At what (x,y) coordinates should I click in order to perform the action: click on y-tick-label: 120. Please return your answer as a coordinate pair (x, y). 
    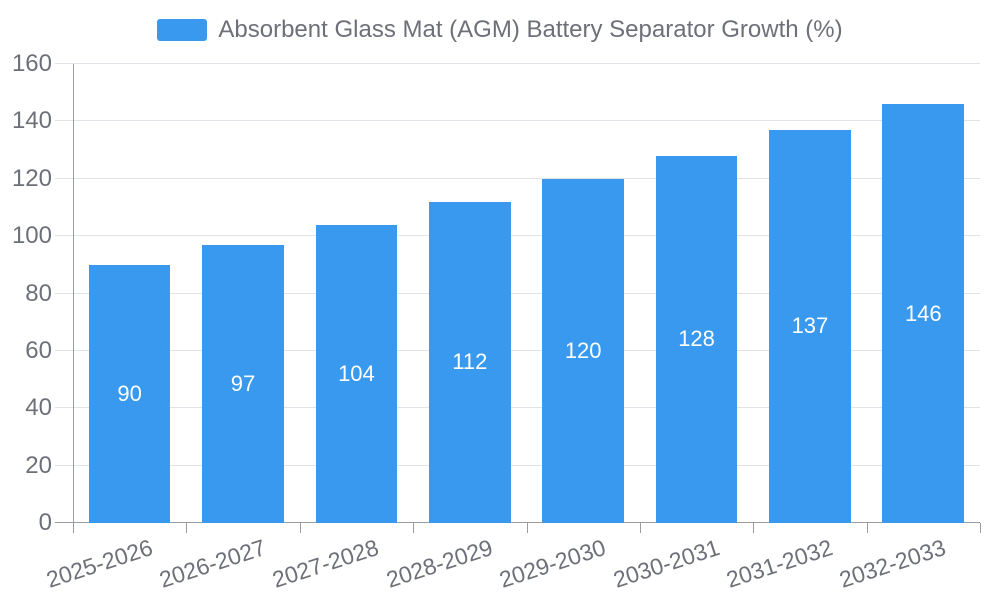
    Looking at the image, I should click on (31, 178).